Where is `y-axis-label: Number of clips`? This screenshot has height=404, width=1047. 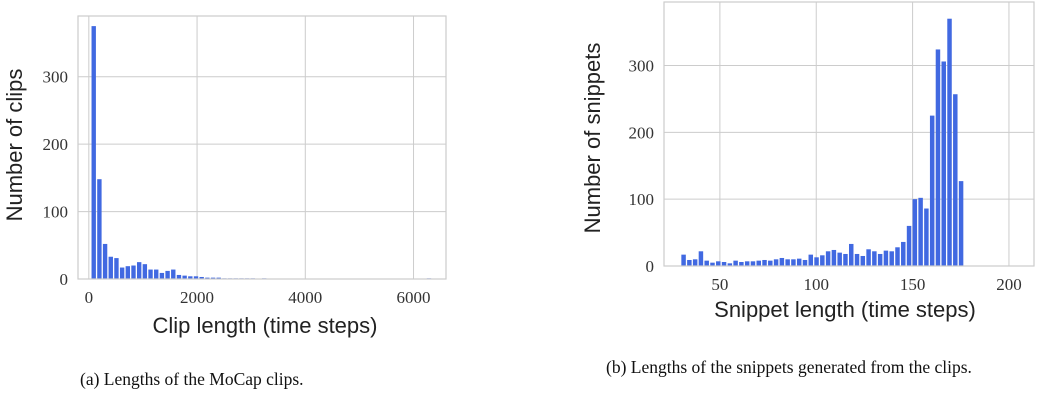 y-axis-label: Number of clips is located at coordinates (14, 145).